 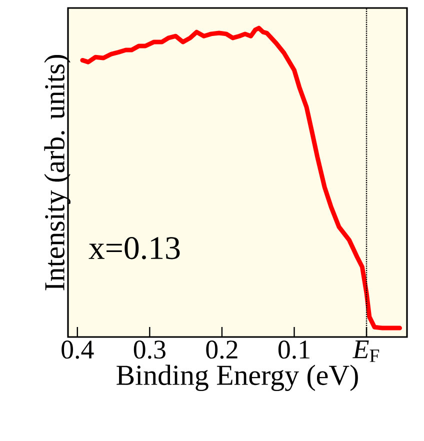 What do you see at coordinates (78, 349) in the screenshot?
I see `x-tick-label: 0.4` at bounding box center [78, 349].